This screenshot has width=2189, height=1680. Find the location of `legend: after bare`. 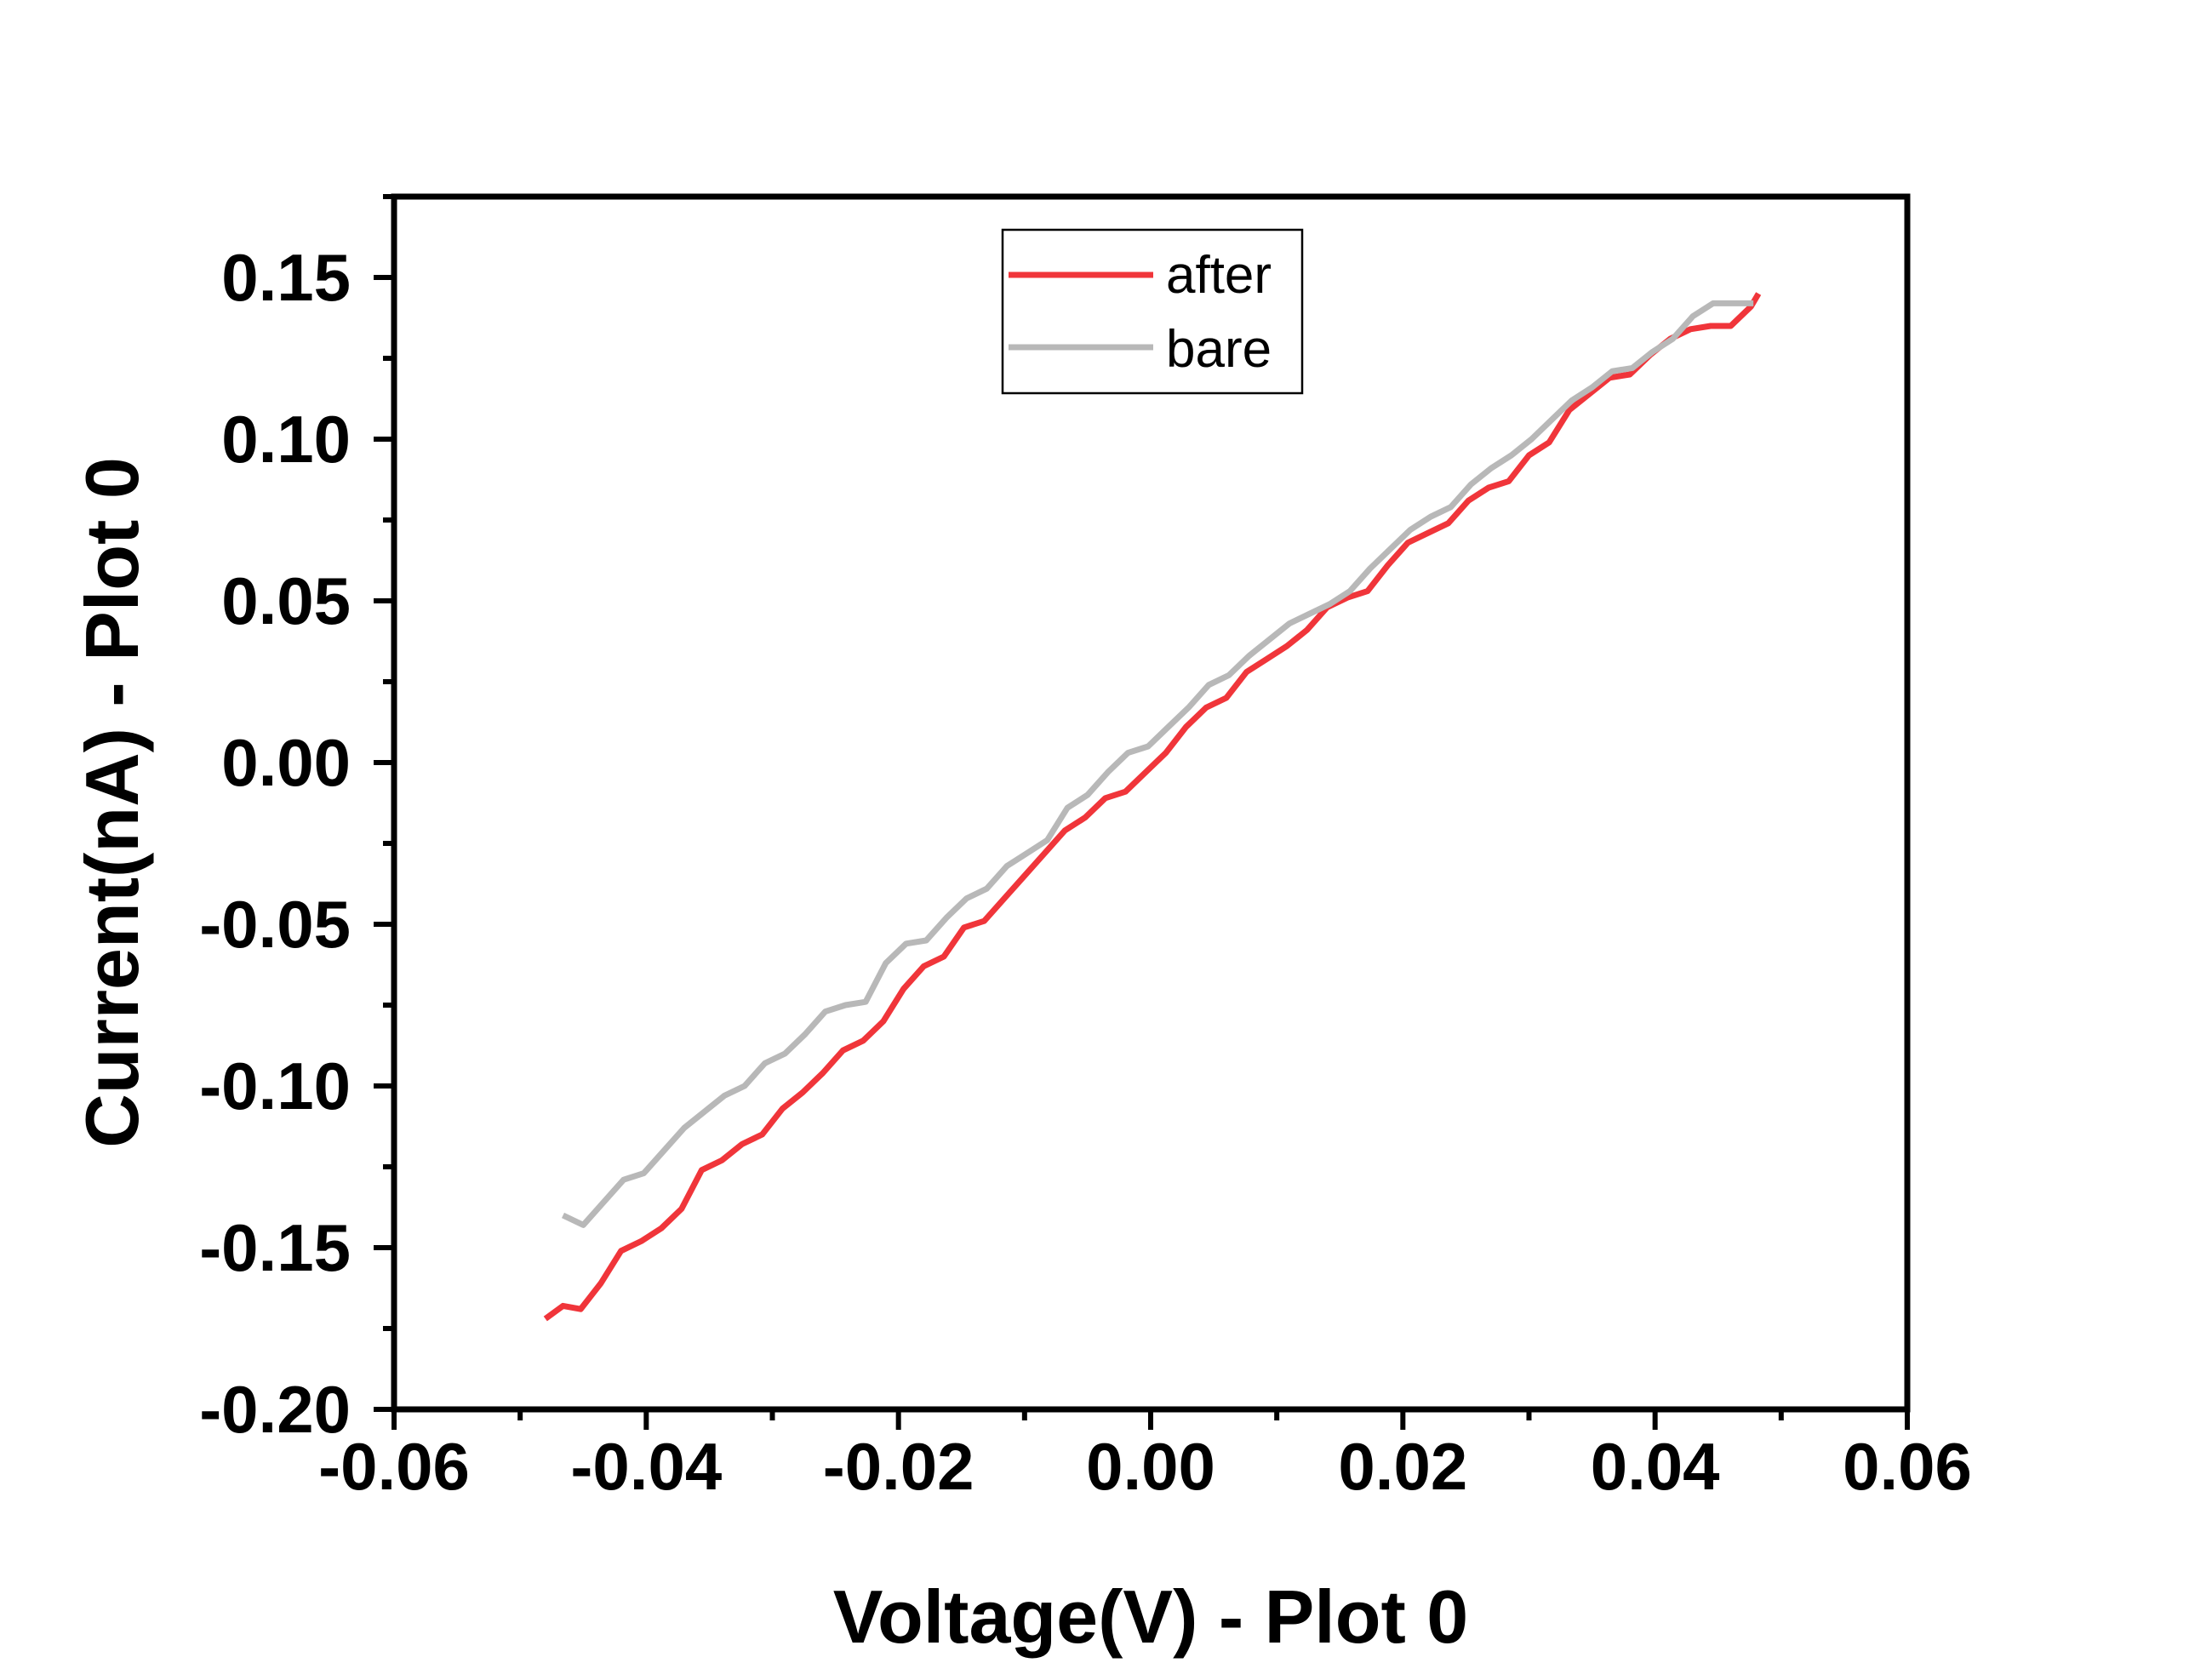

legend: after bare is located at coordinates (1152, 311).